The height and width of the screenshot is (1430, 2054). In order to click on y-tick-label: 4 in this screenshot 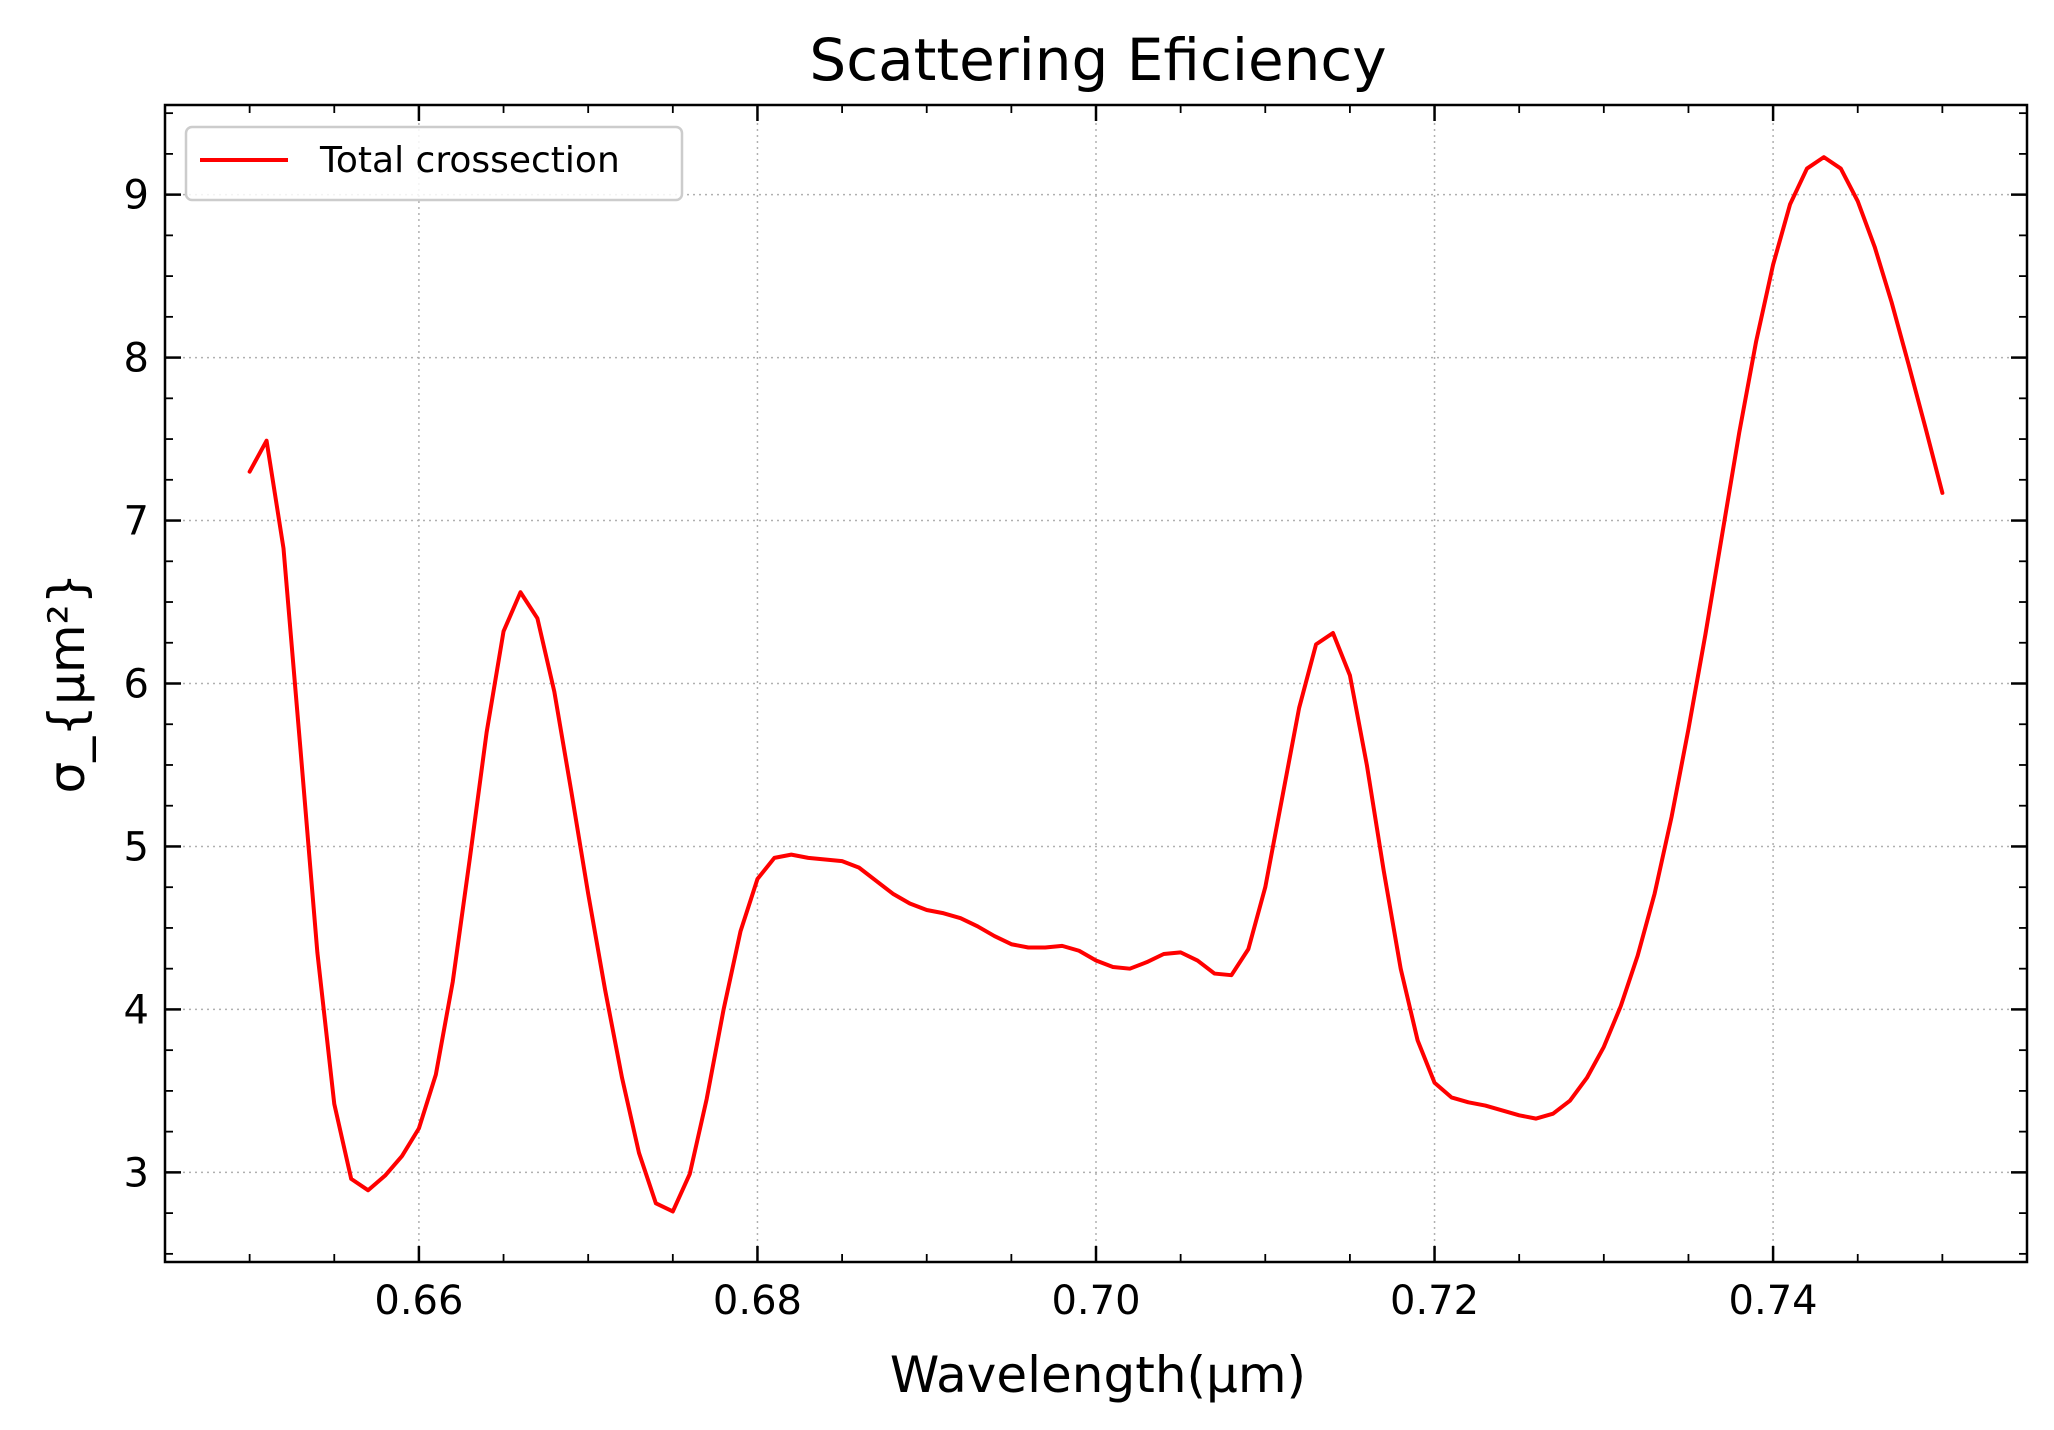, I will do `click(136, 1010)`.